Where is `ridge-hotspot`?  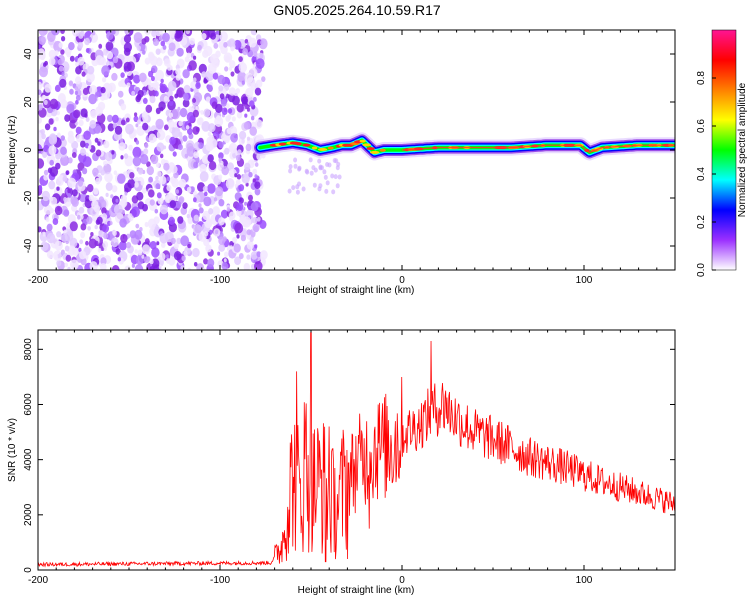 ridge-hotspot is located at coordinates (322, 149).